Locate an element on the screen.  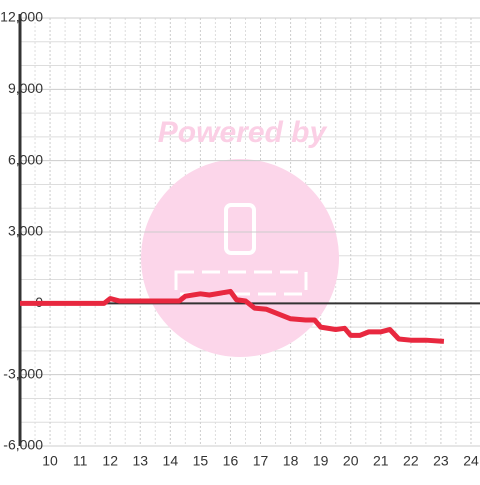
x-tick-label: 17 is located at coordinates (261, 461).